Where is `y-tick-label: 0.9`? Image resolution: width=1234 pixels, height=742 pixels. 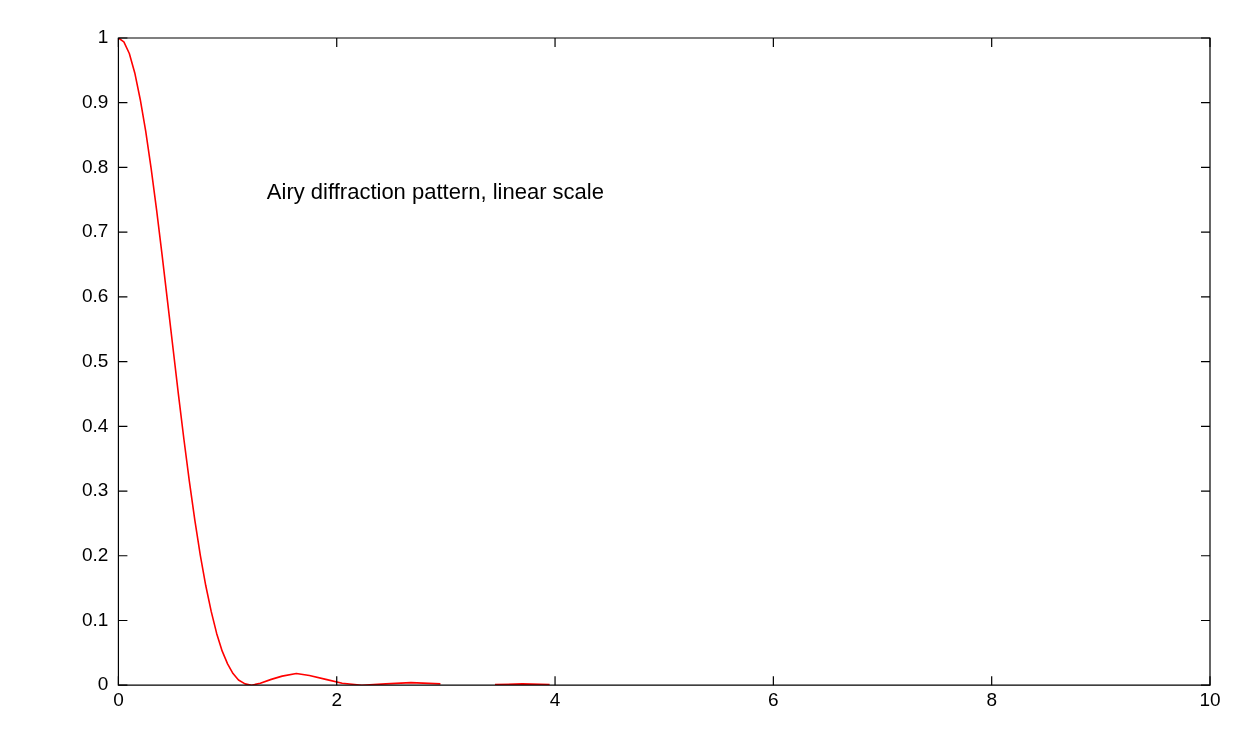 y-tick-label: 0.9 is located at coordinates (95, 101).